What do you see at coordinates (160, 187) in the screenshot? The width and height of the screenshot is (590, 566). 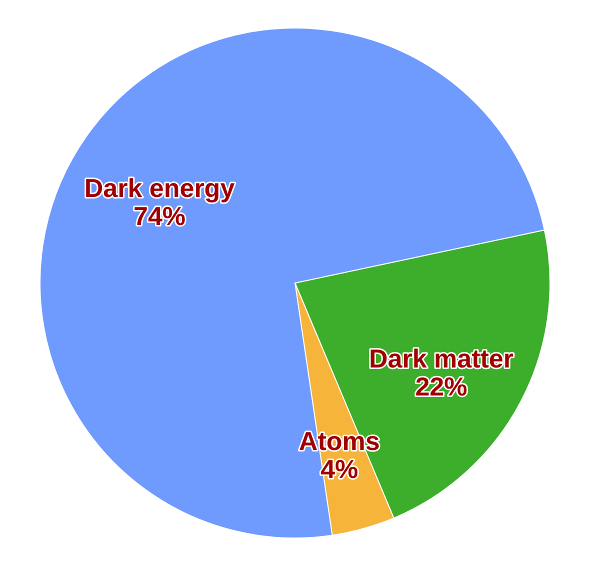 I see `slice-label: Dark energy` at bounding box center [160, 187].